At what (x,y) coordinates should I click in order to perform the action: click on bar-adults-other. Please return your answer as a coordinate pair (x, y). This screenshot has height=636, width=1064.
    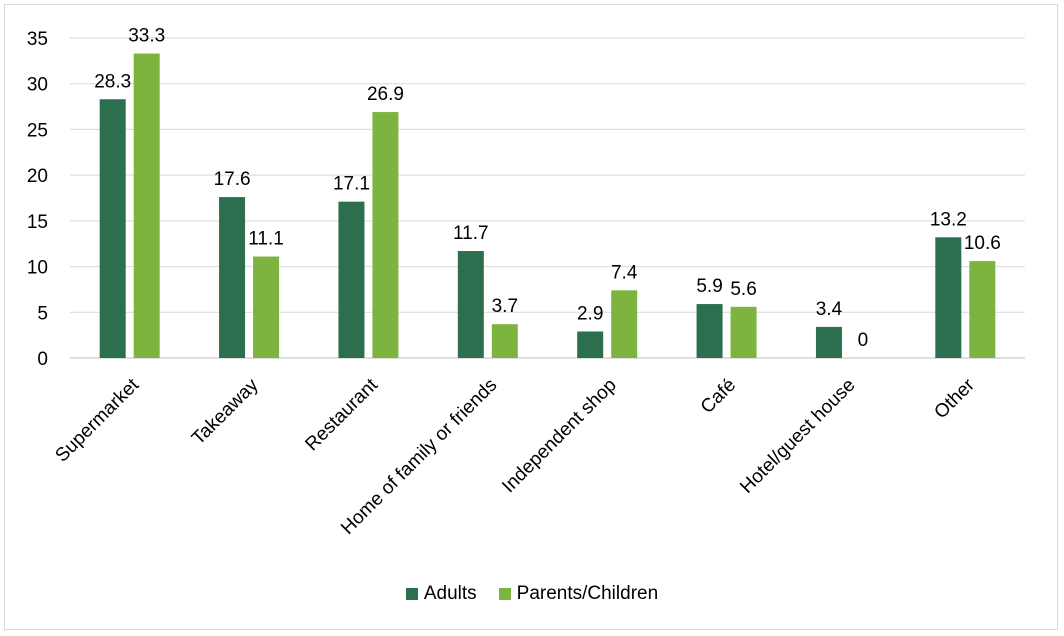
    Looking at the image, I should click on (948, 297).